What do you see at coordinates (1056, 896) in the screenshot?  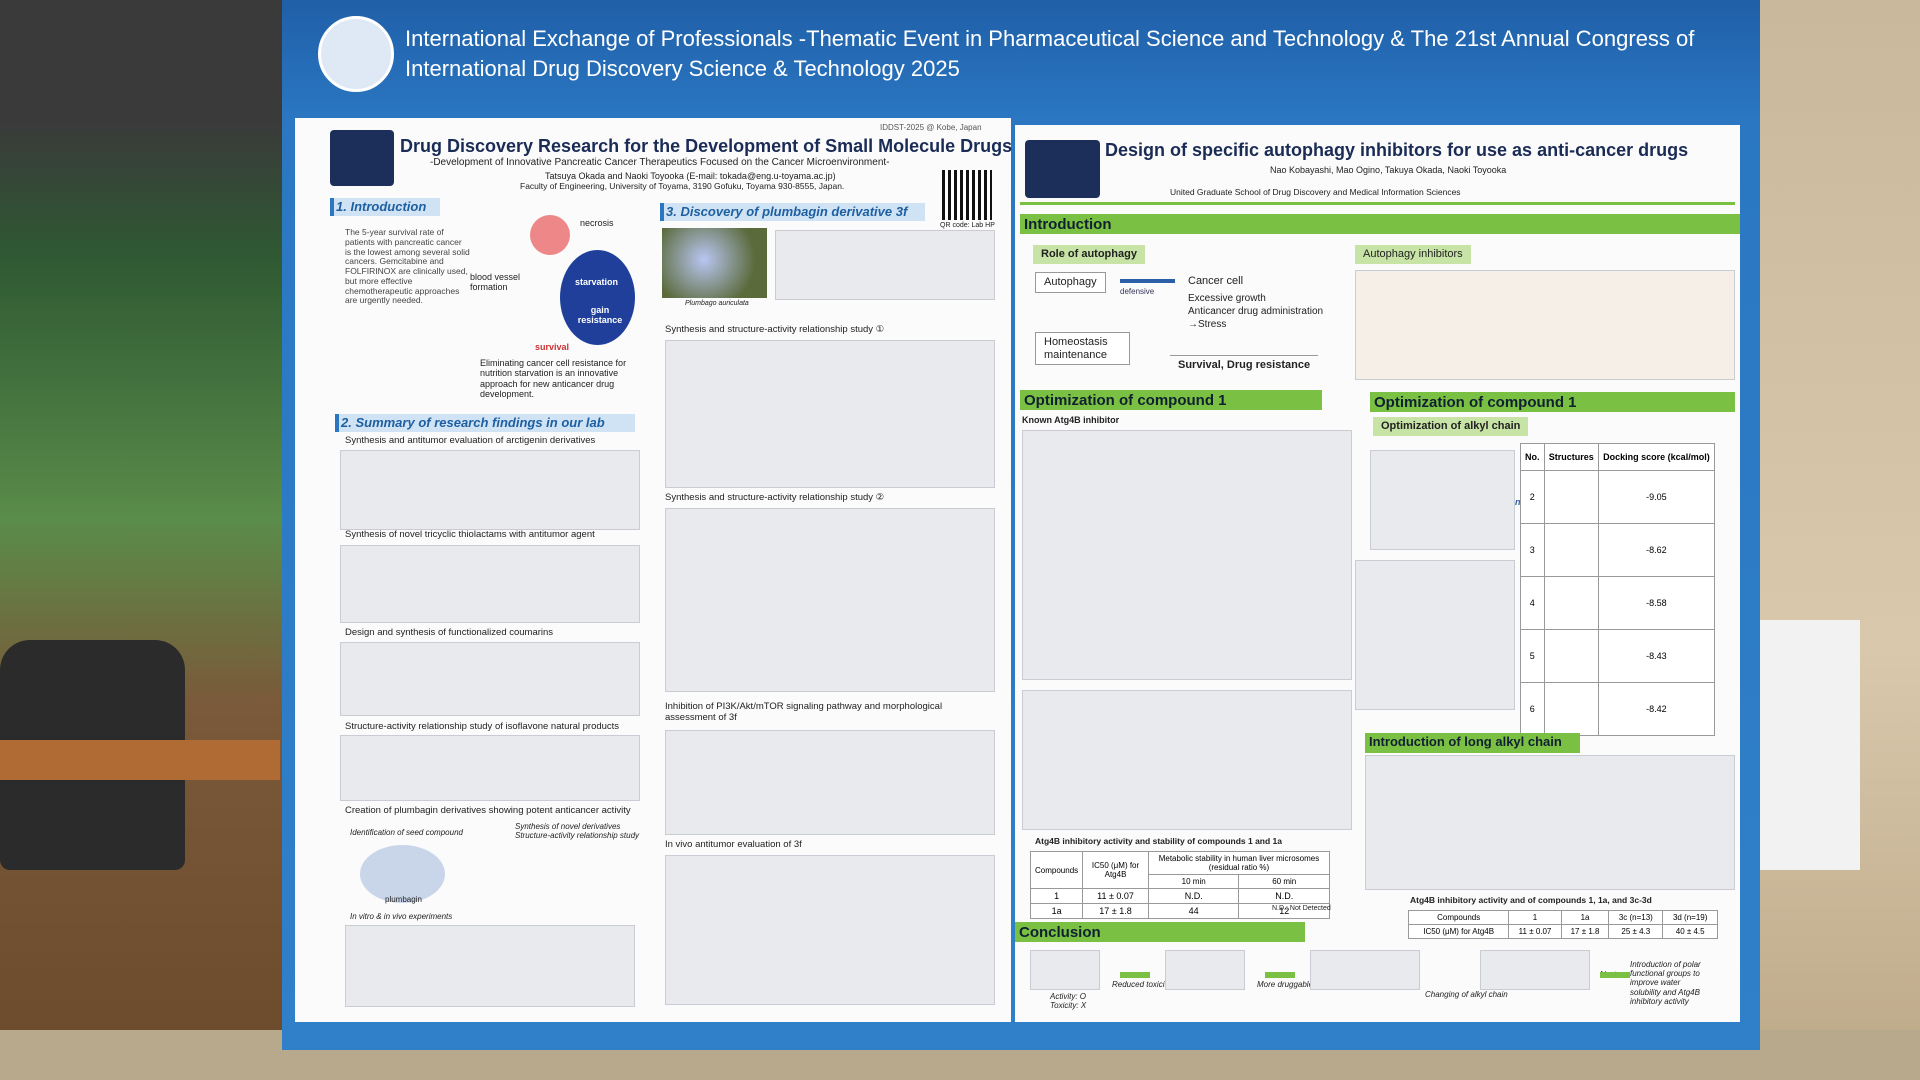 I see `table-cell: 1` at bounding box center [1056, 896].